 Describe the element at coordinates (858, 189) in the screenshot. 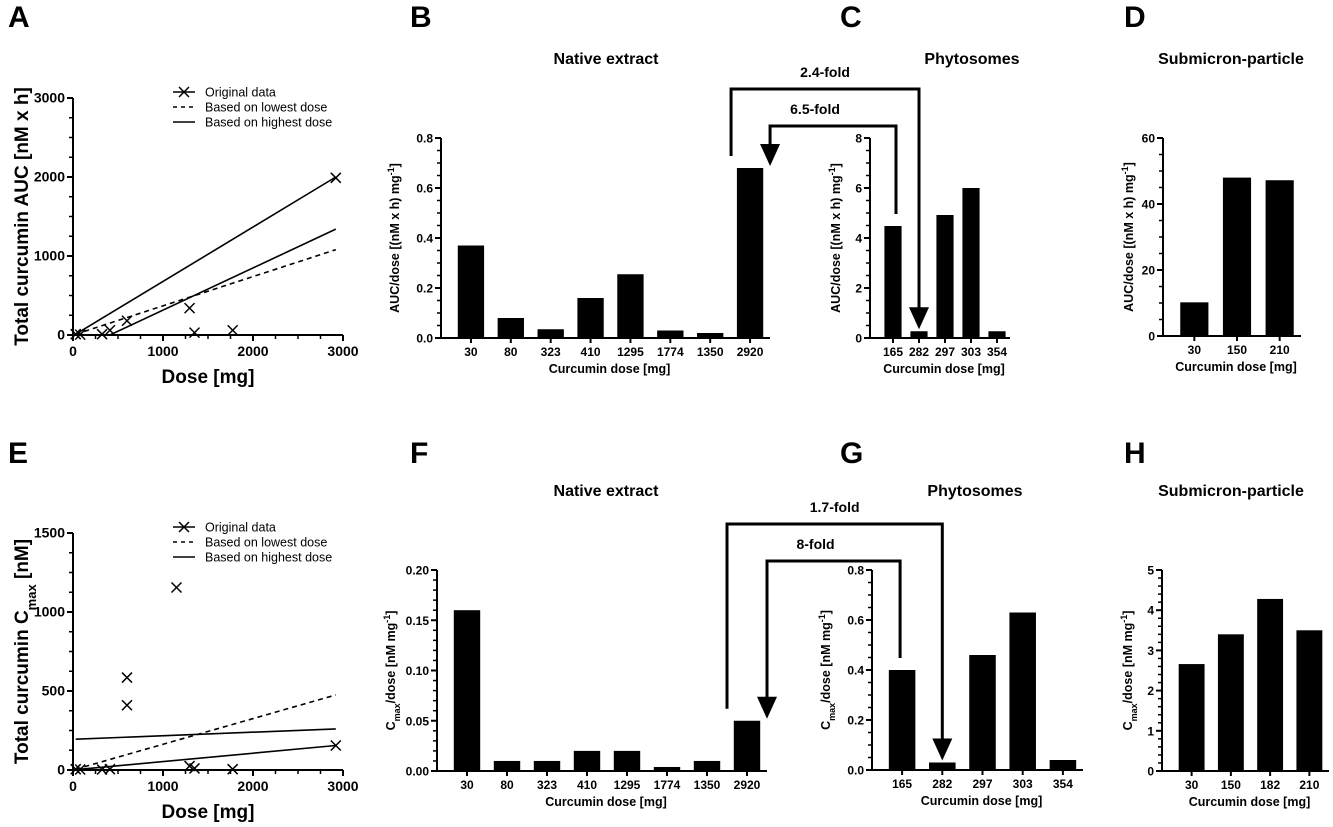

I see `y-tick-label: 6` at that location.